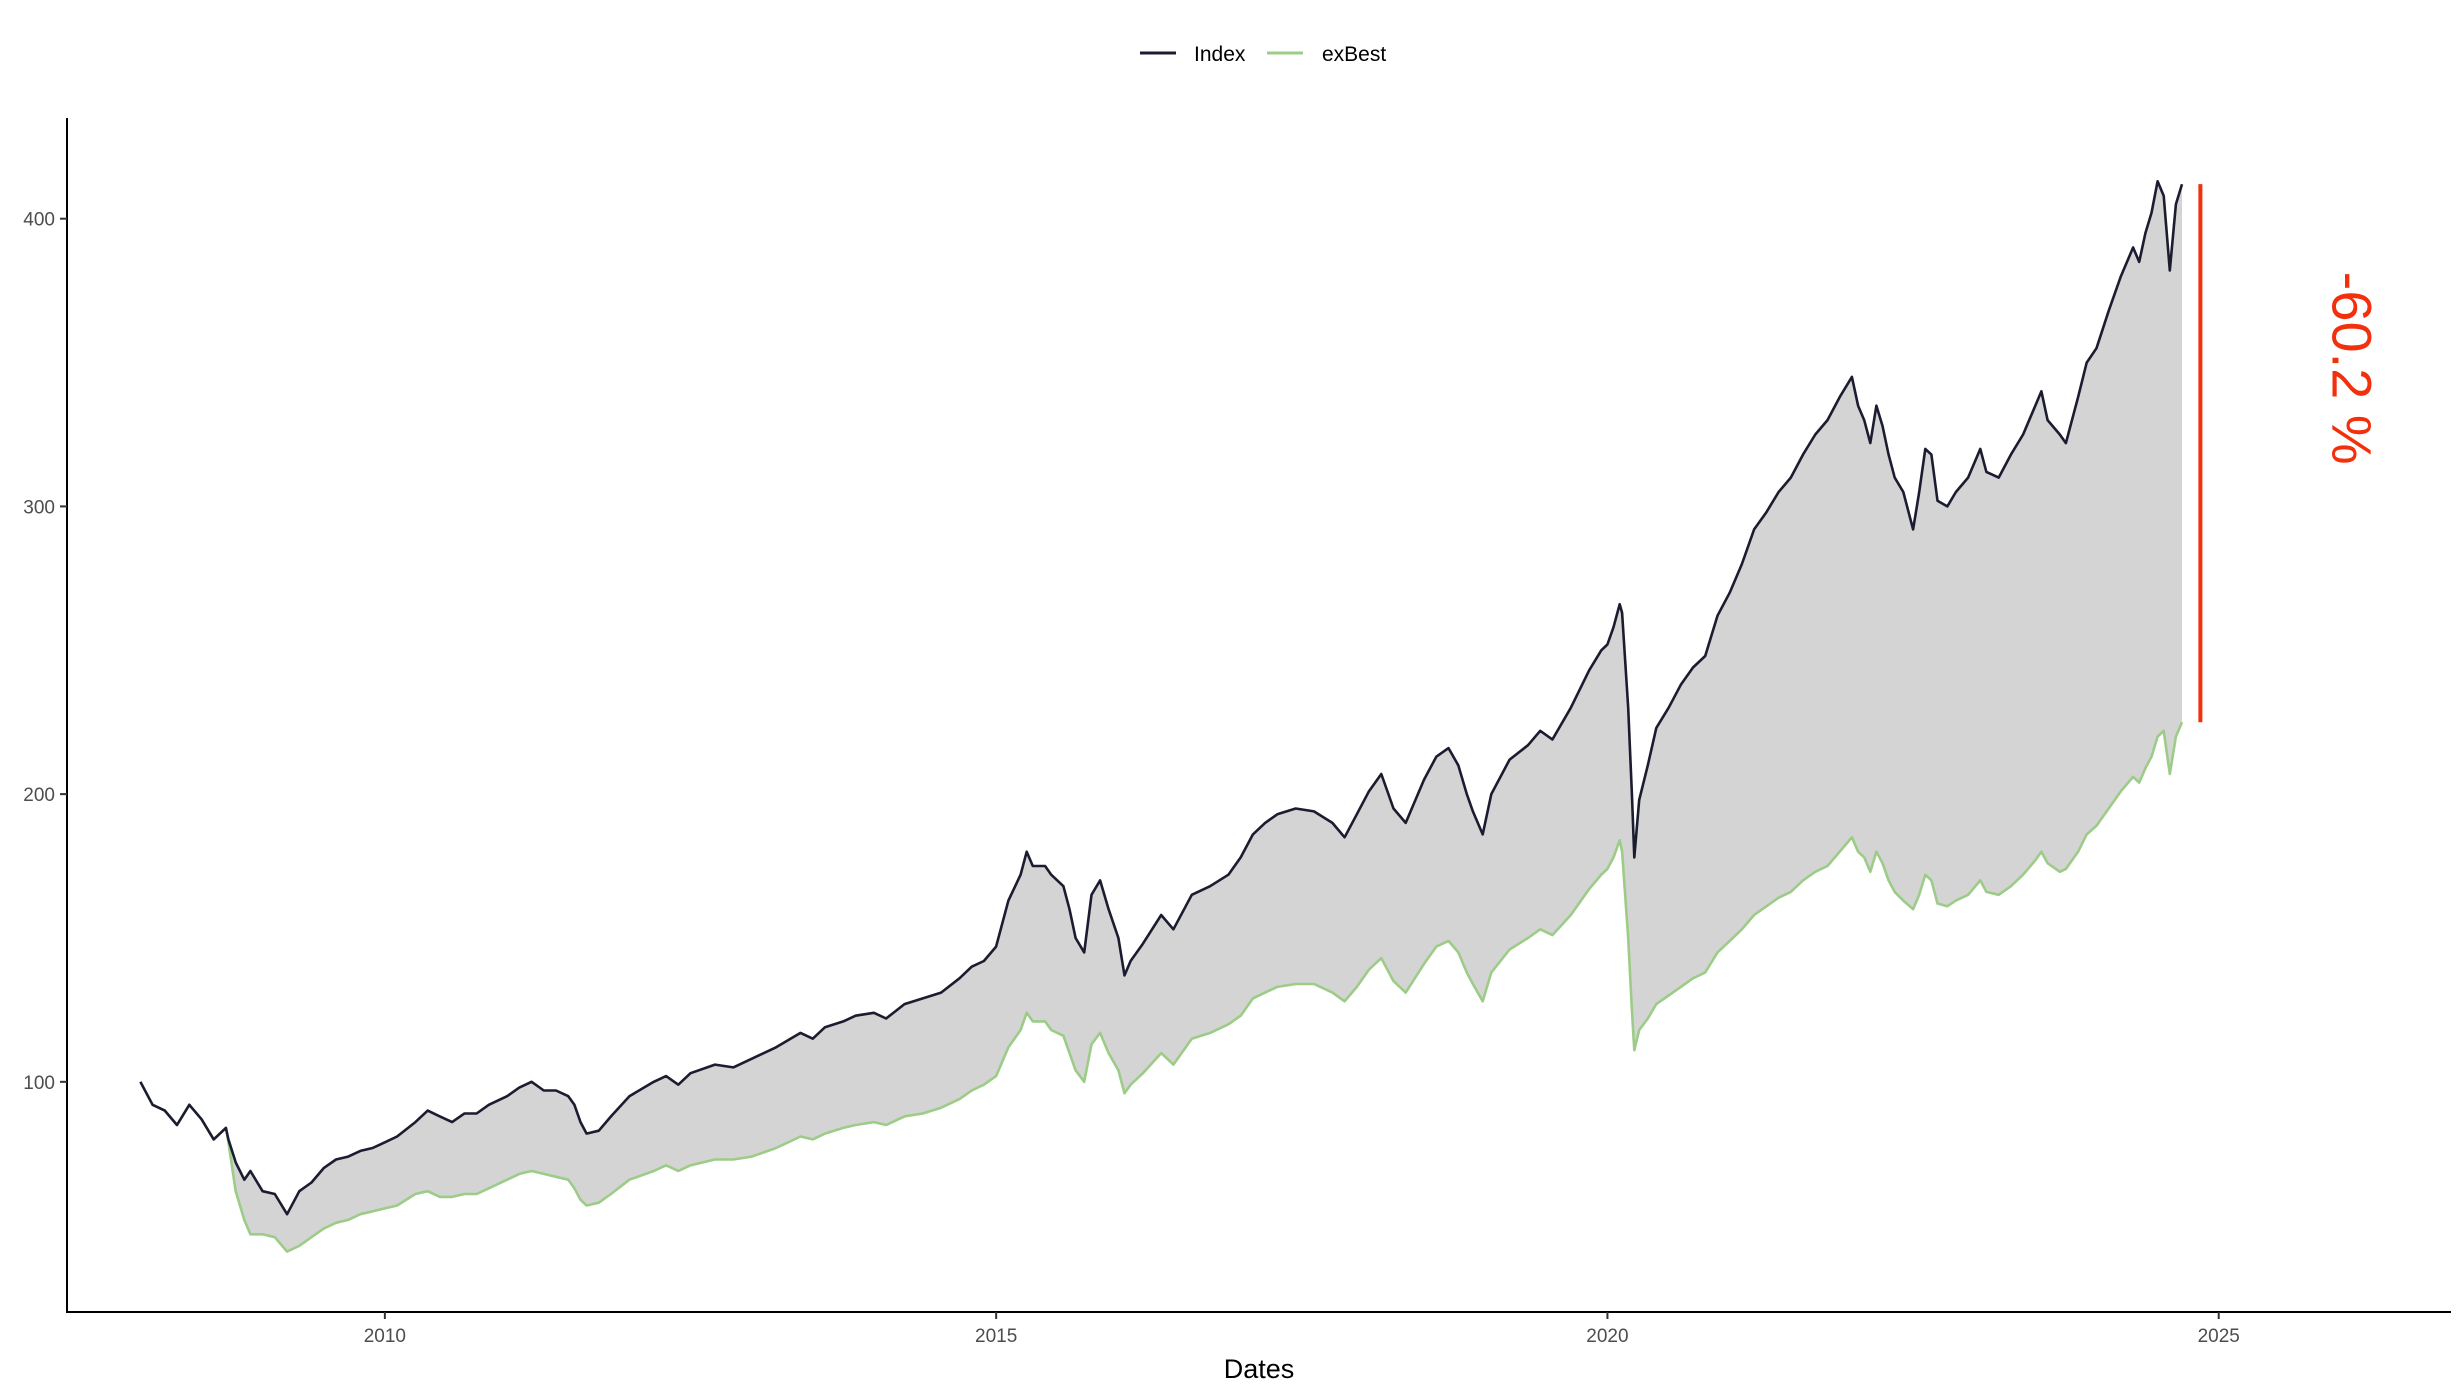  What do you see at coordinates (385, 1336) in the screenshot?
I see `x-tick-label: 2010` at bounding box center [385, 1336].